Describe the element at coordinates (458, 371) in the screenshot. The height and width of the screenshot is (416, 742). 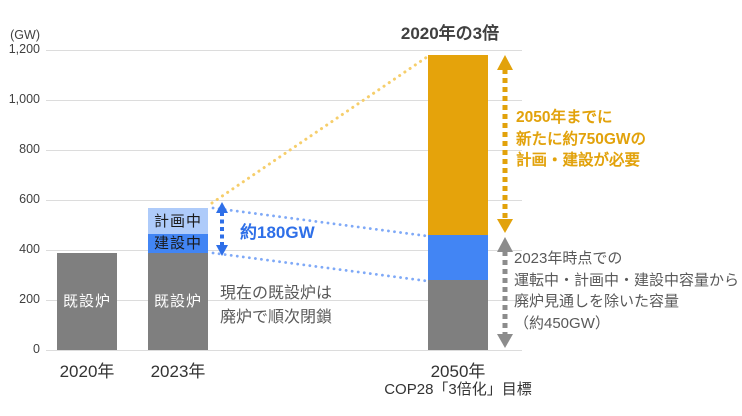
I see `x-axis-label: 2050年` at that location.